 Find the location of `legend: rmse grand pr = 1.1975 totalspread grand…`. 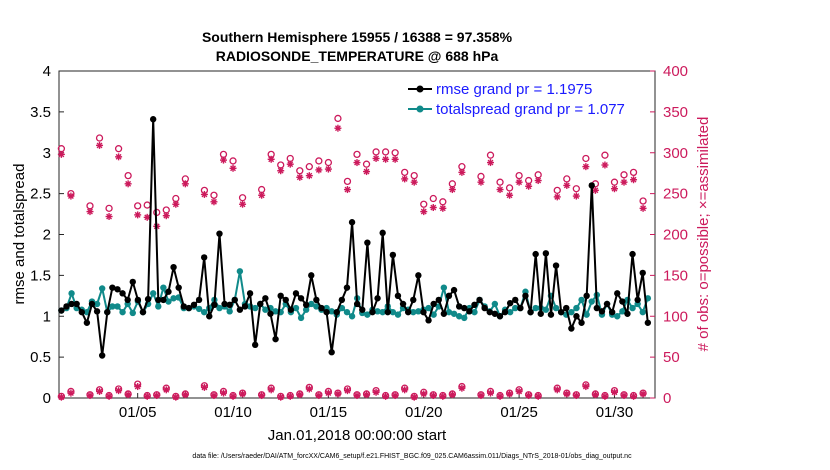

legend: rmse grand pr = 1.1975 totalspread grand… is located at coordinates (514, 99).